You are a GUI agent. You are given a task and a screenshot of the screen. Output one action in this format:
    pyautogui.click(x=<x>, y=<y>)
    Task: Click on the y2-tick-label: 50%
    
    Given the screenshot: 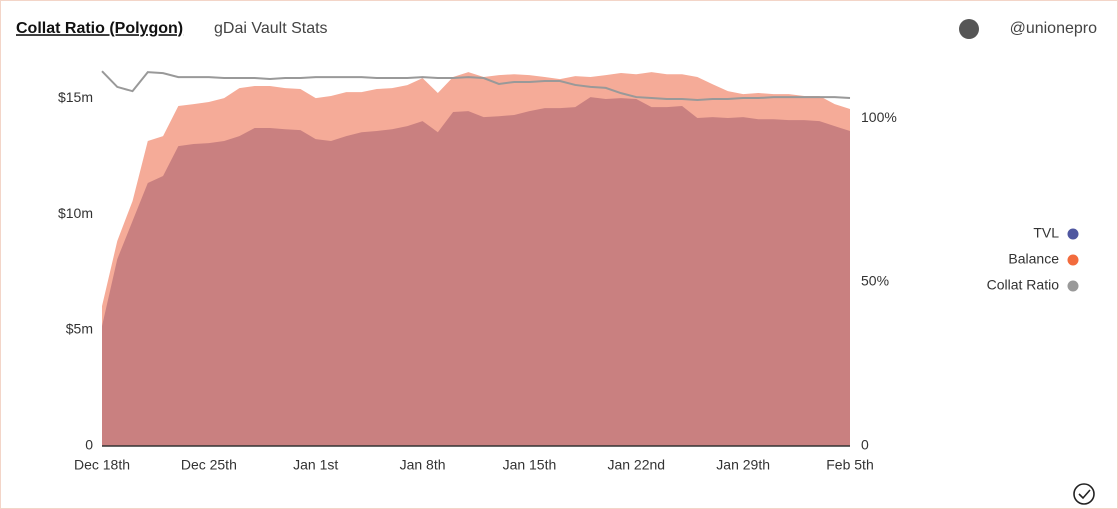 What is the action you would take?
    pyautogui.click(x=875, y=281)
    